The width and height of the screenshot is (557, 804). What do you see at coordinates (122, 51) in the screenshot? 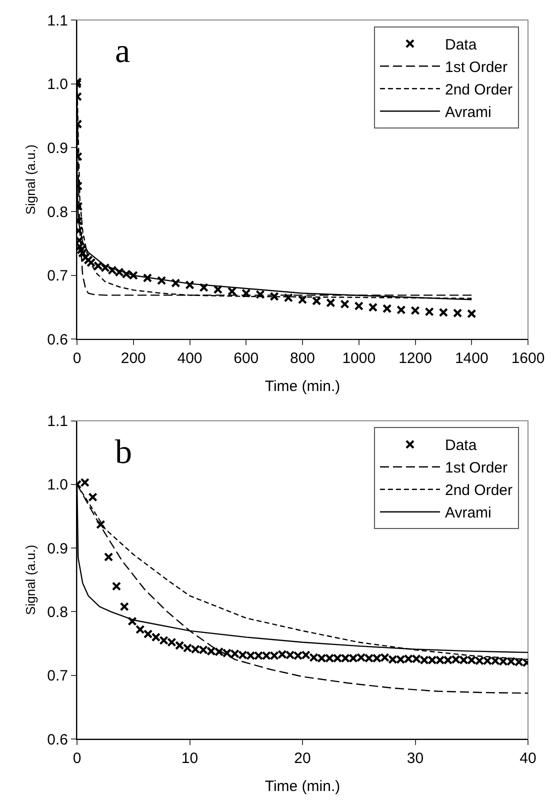
I see `annotation: a` at bounding box center [122, 51].